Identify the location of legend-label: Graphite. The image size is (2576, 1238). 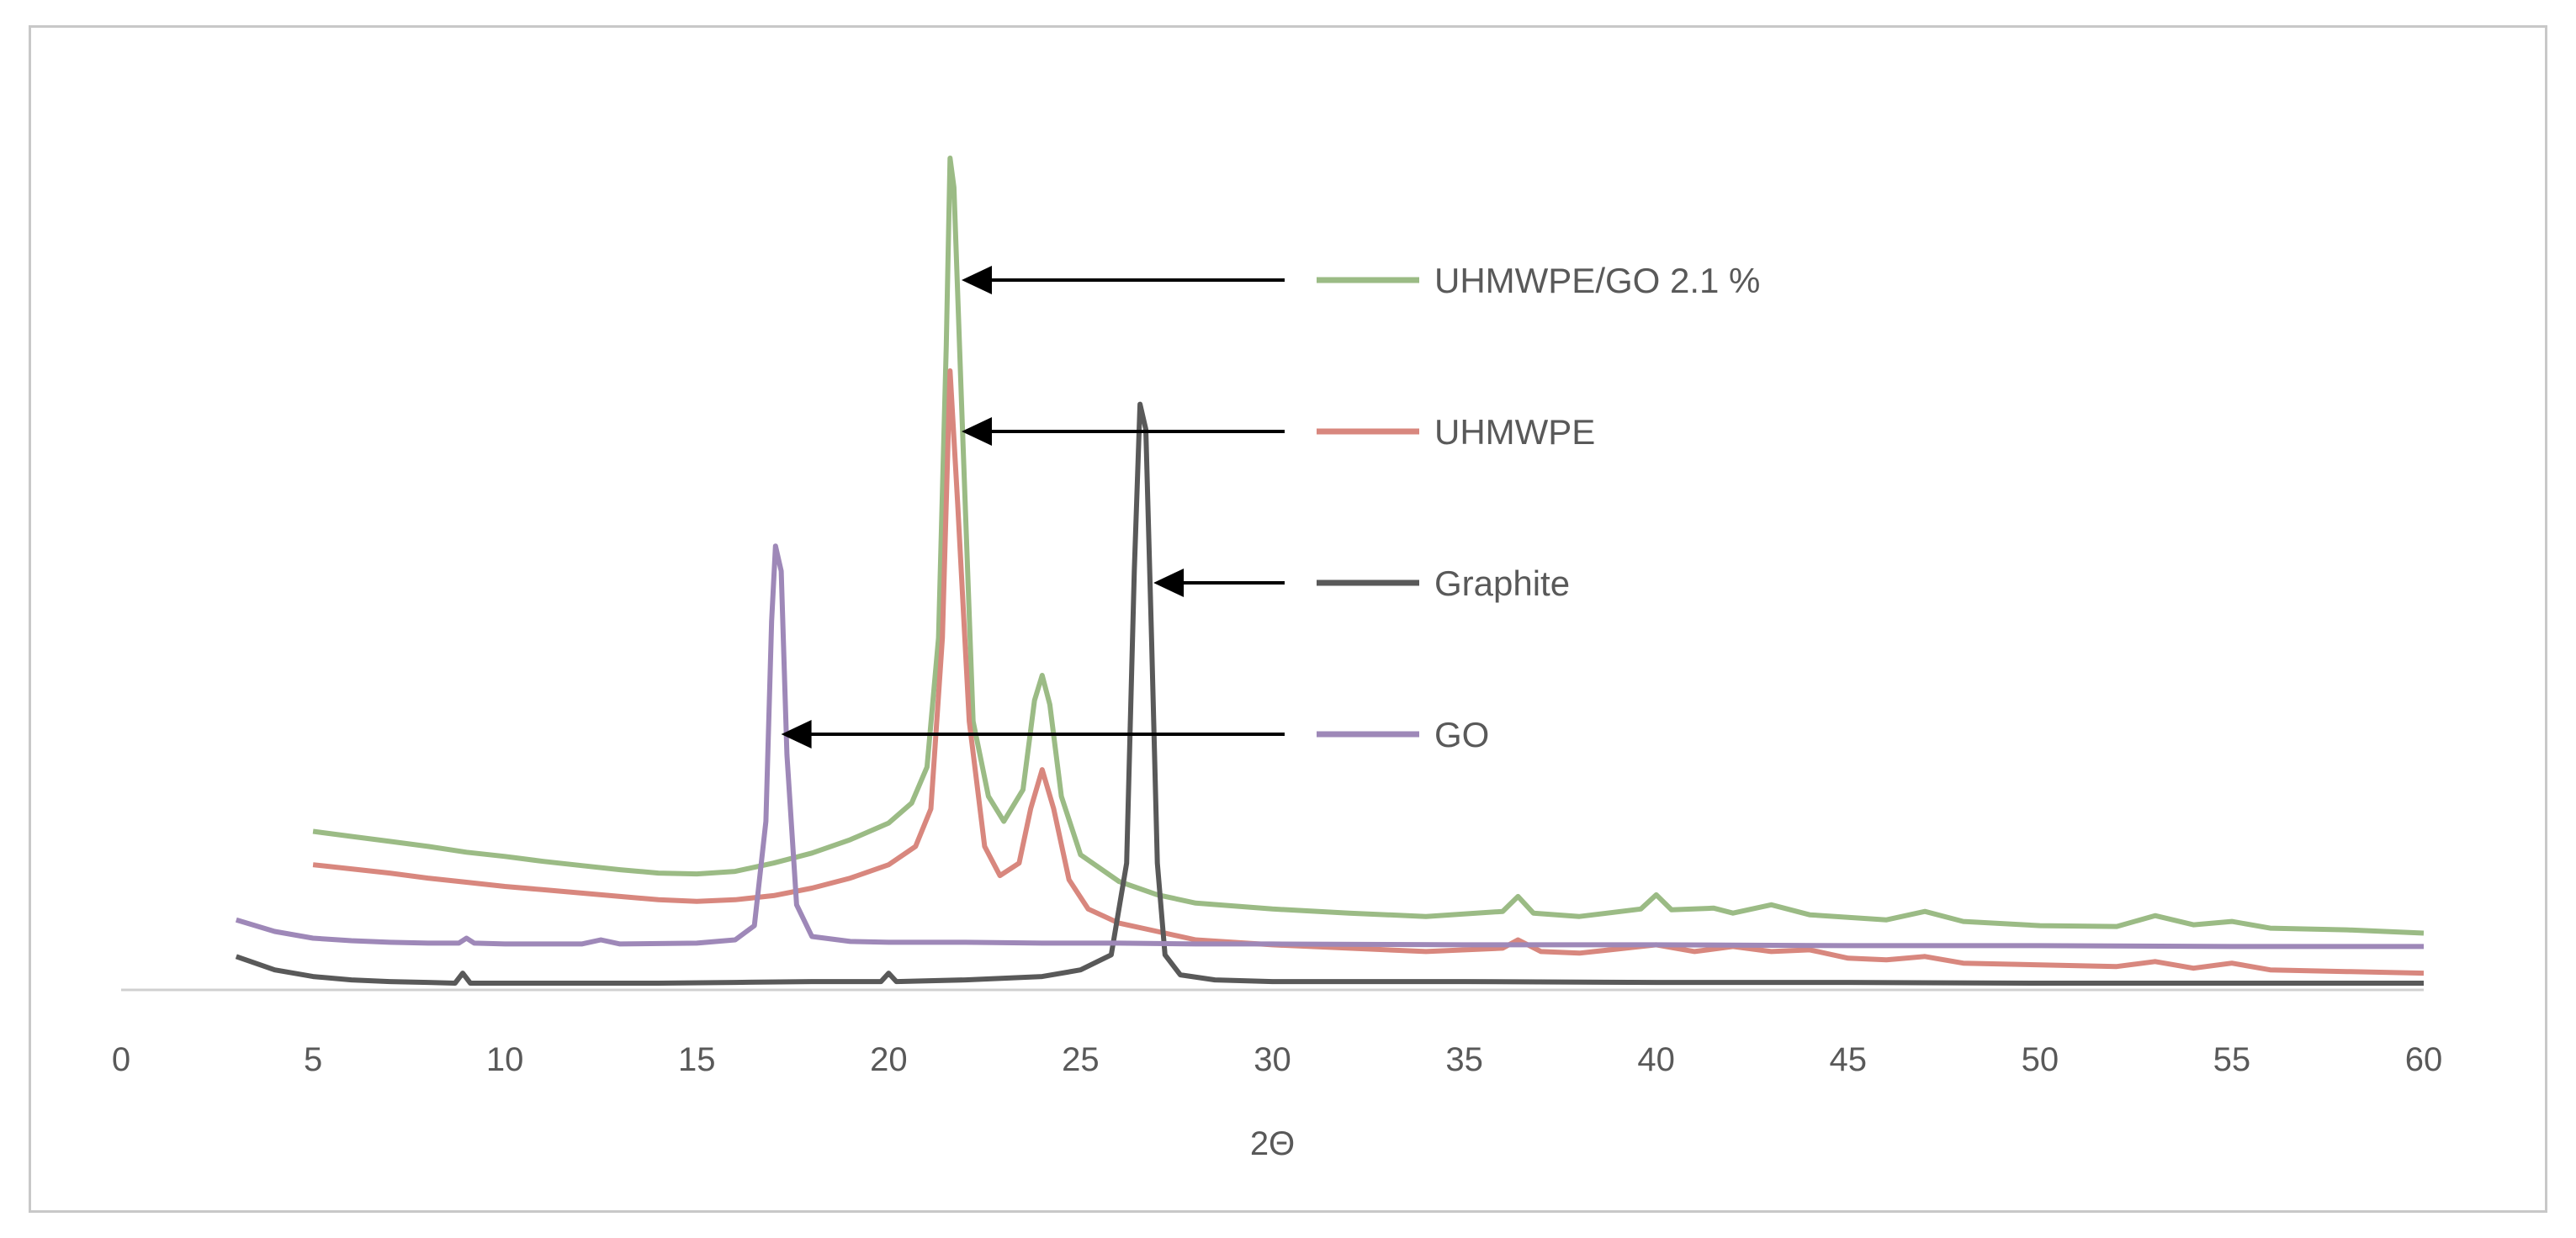
(1502, 583).